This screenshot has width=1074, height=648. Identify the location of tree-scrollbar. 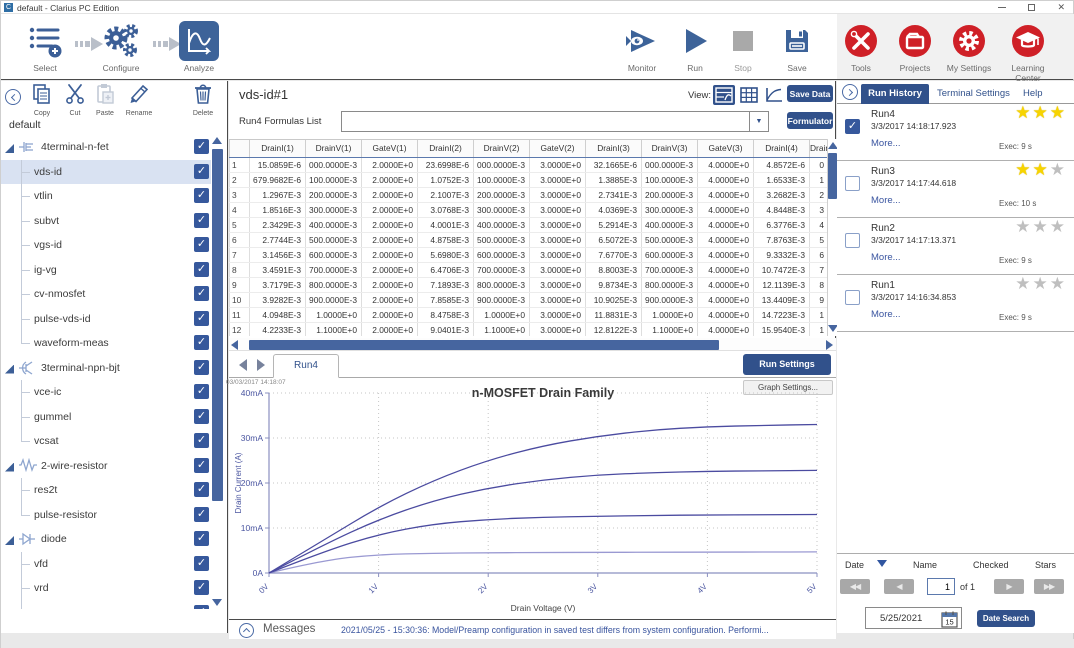
(217, 372).